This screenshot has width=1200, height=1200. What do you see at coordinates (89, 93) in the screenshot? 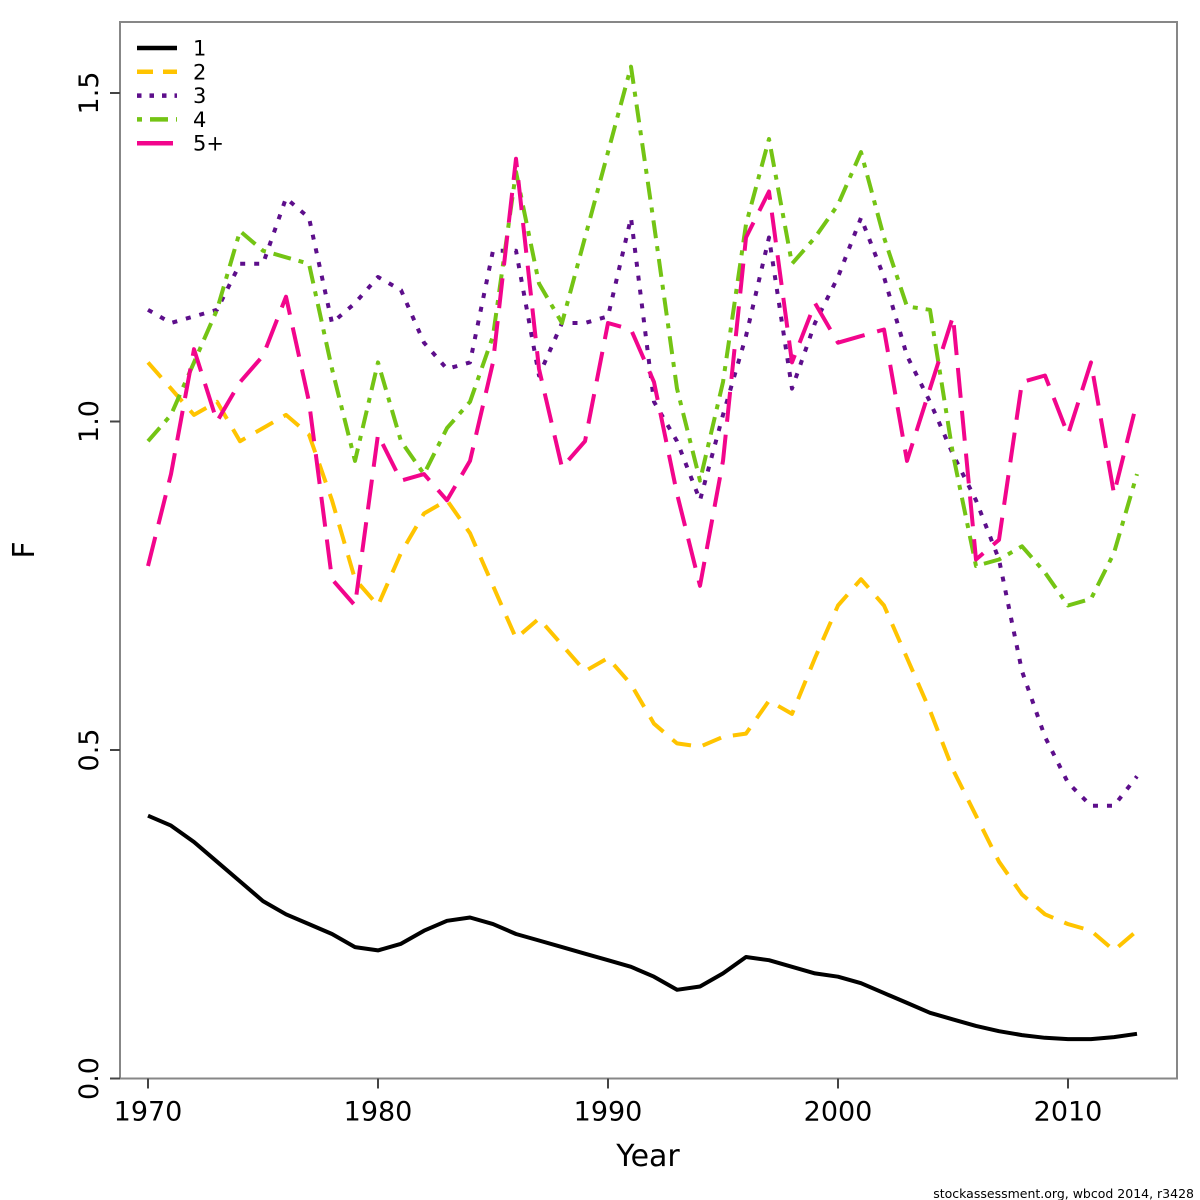
I see `y-tick-label: 1.5` at bounding box center [89, 93].